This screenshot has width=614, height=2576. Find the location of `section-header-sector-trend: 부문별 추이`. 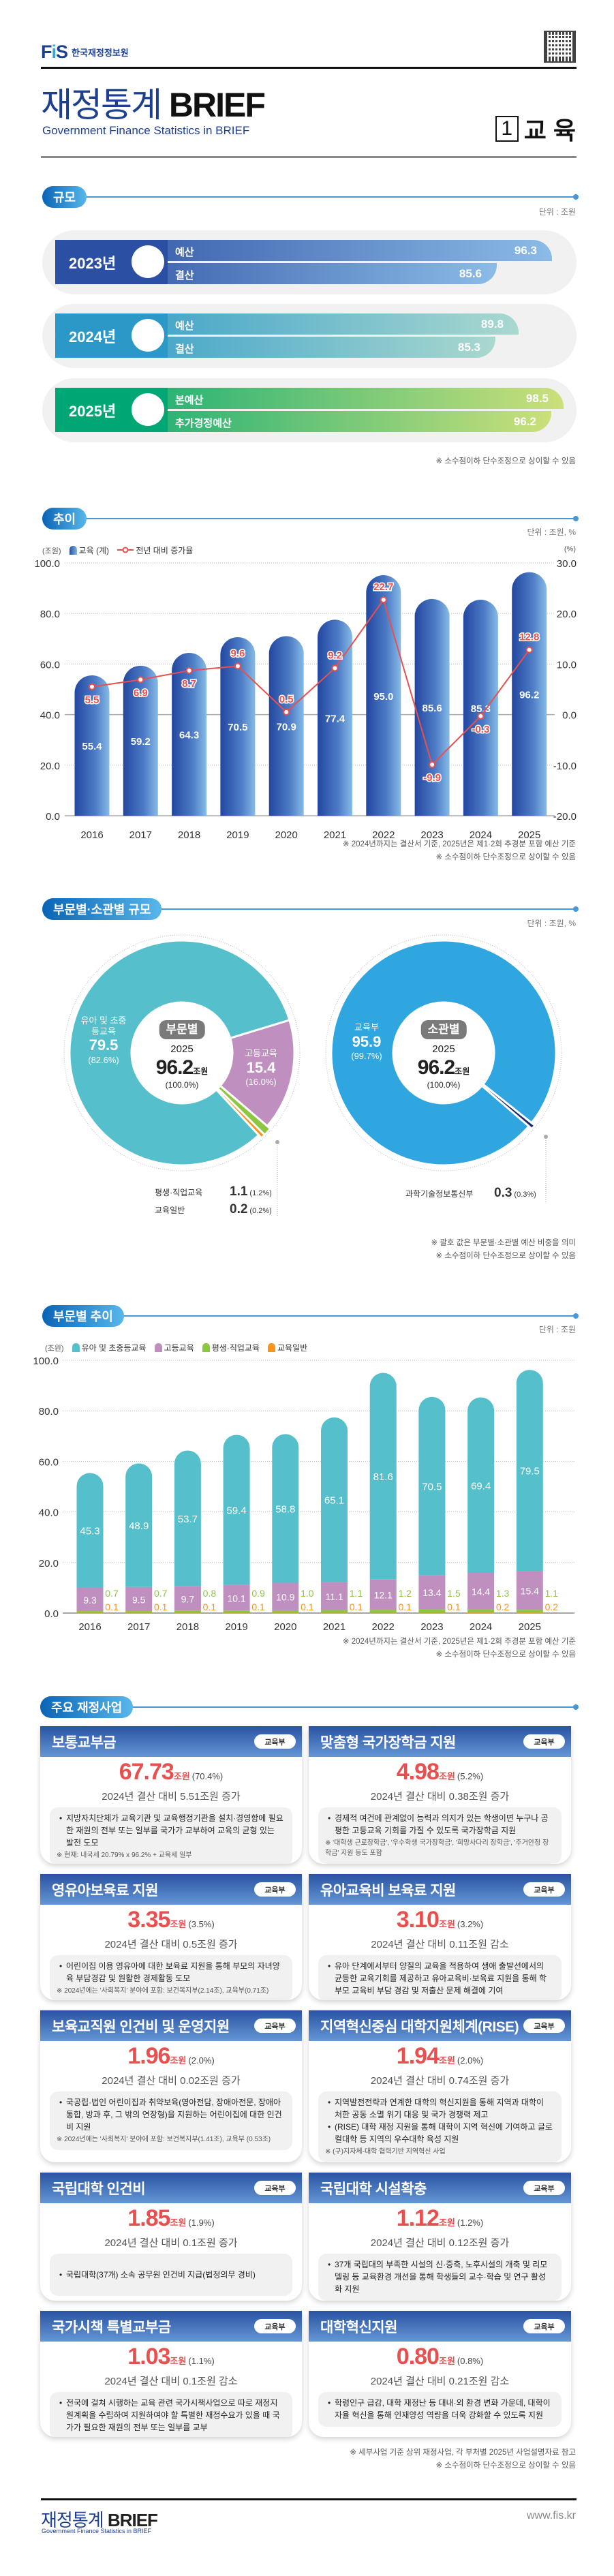

section-header-sector-trend: 부문별 추이 is located at coordinates (310, 1316).